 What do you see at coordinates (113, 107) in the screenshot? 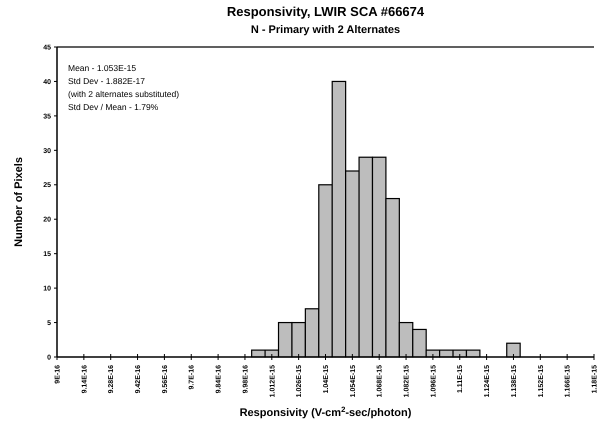
I see `annotation: Std Dev / Mean - 1.79%` at bounding box center [113, 107].